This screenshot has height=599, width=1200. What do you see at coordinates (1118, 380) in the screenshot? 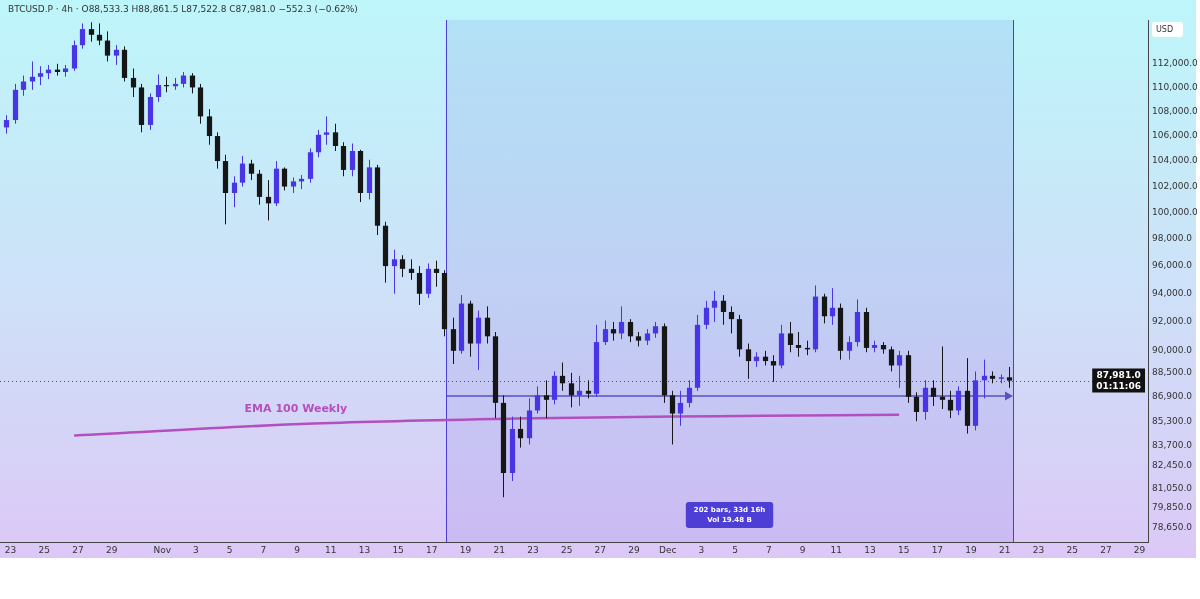
I see `ref-line-label: 87,981.0 01:11:06` at bounding box center [1118, 380].